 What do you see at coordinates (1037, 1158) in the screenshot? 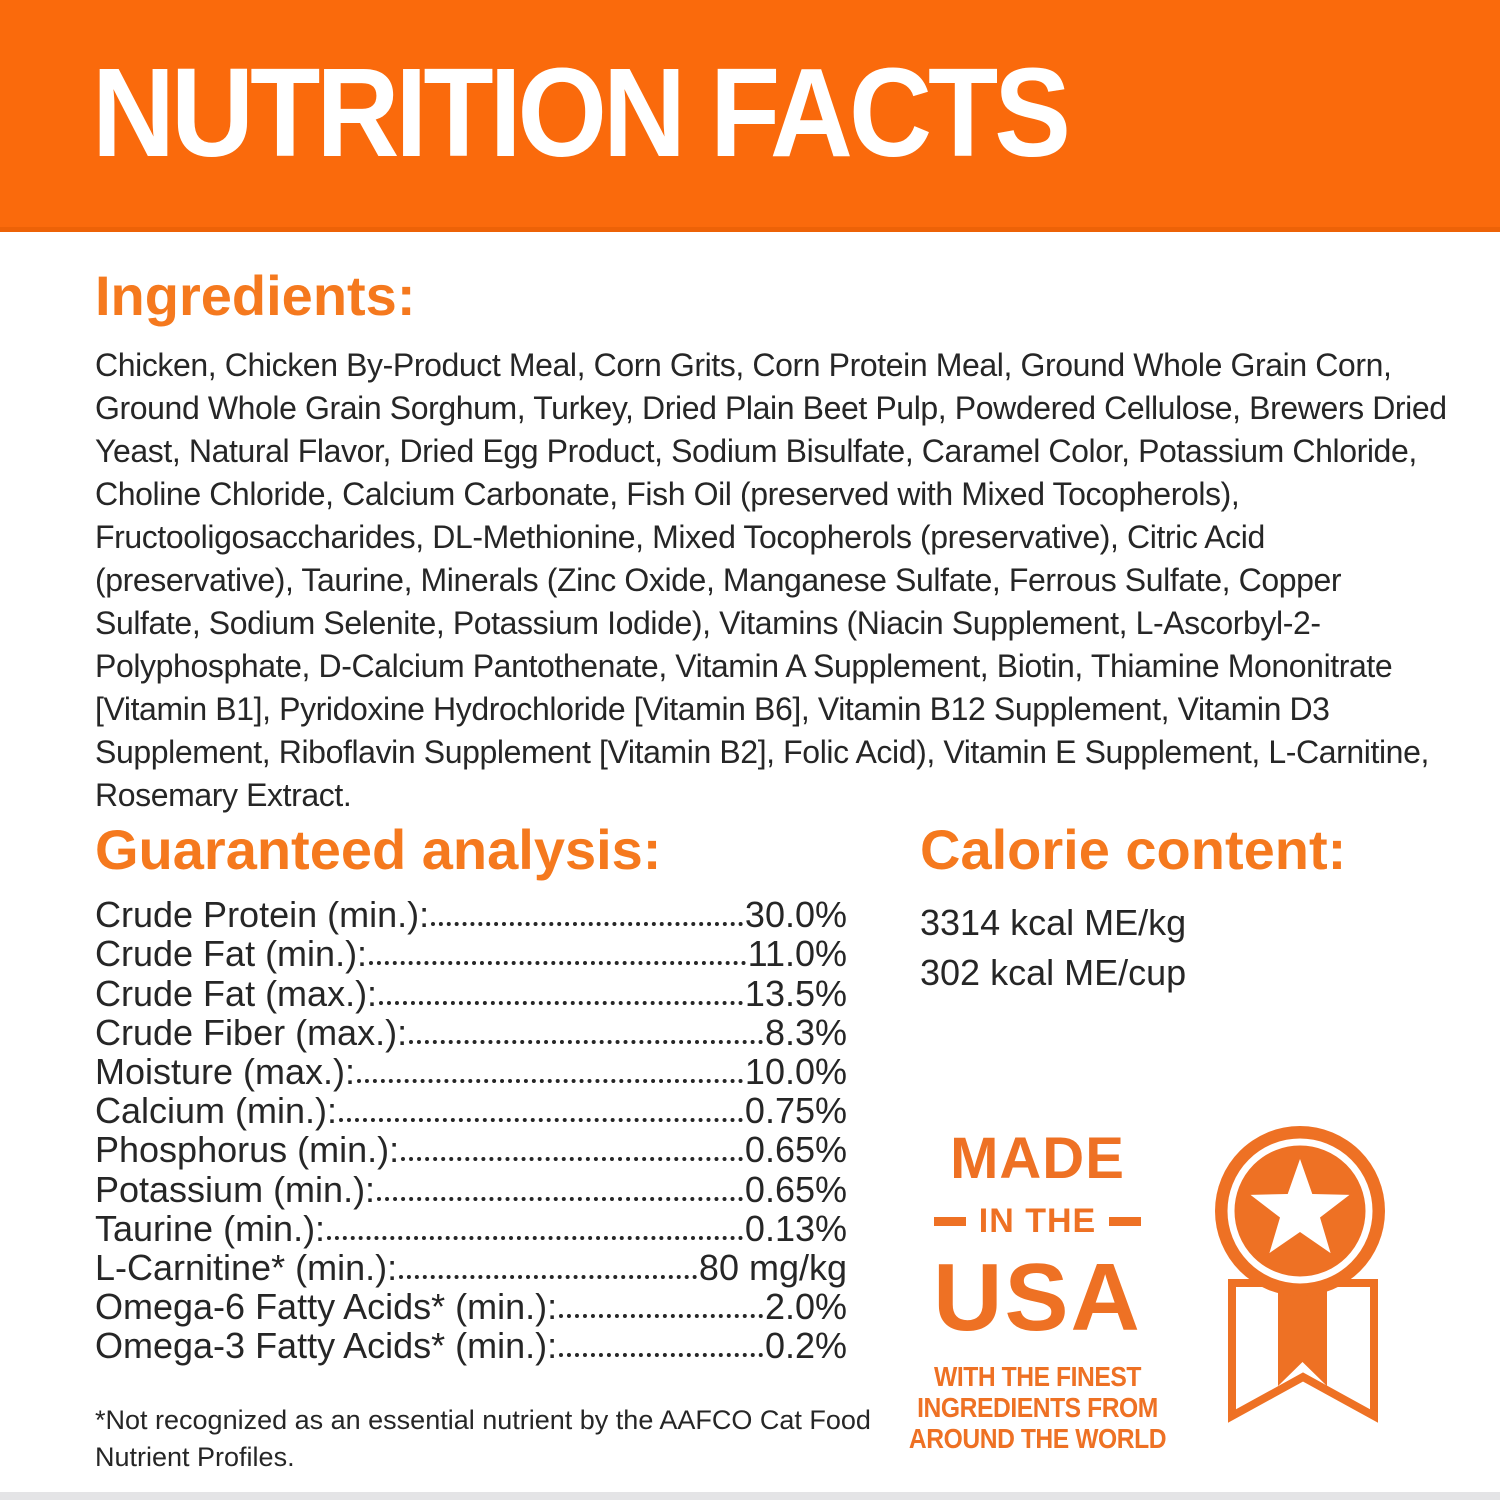
I see `made-label: MADE` at bounding box center [1037, 1158].